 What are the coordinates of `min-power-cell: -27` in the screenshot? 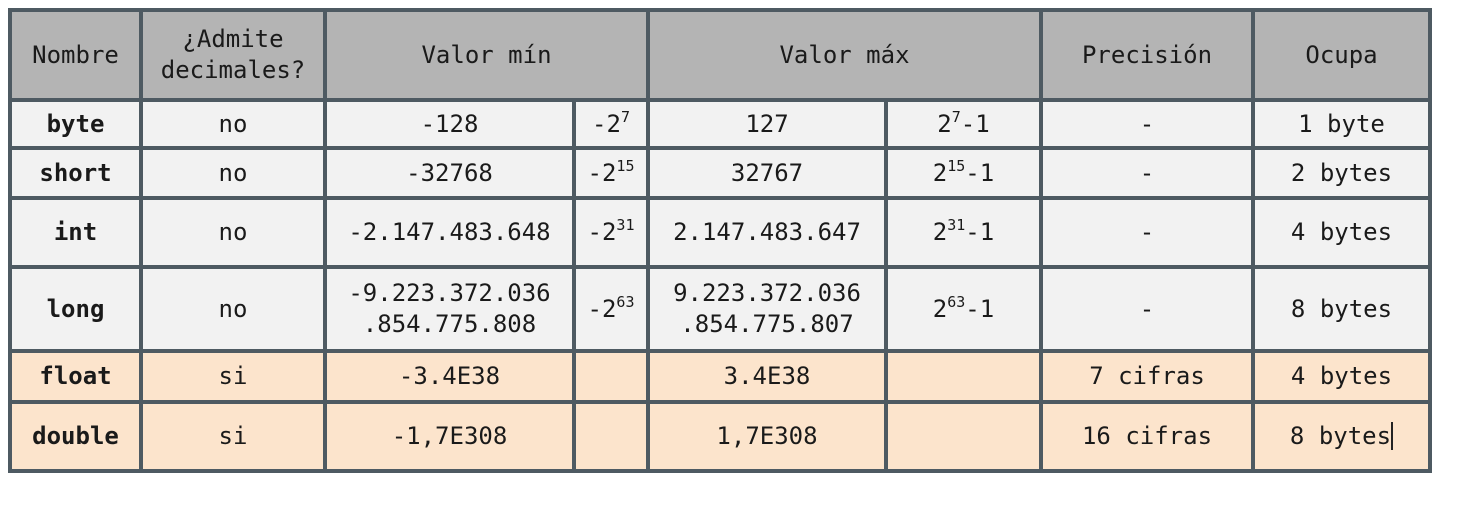 It's located at (611, 124).